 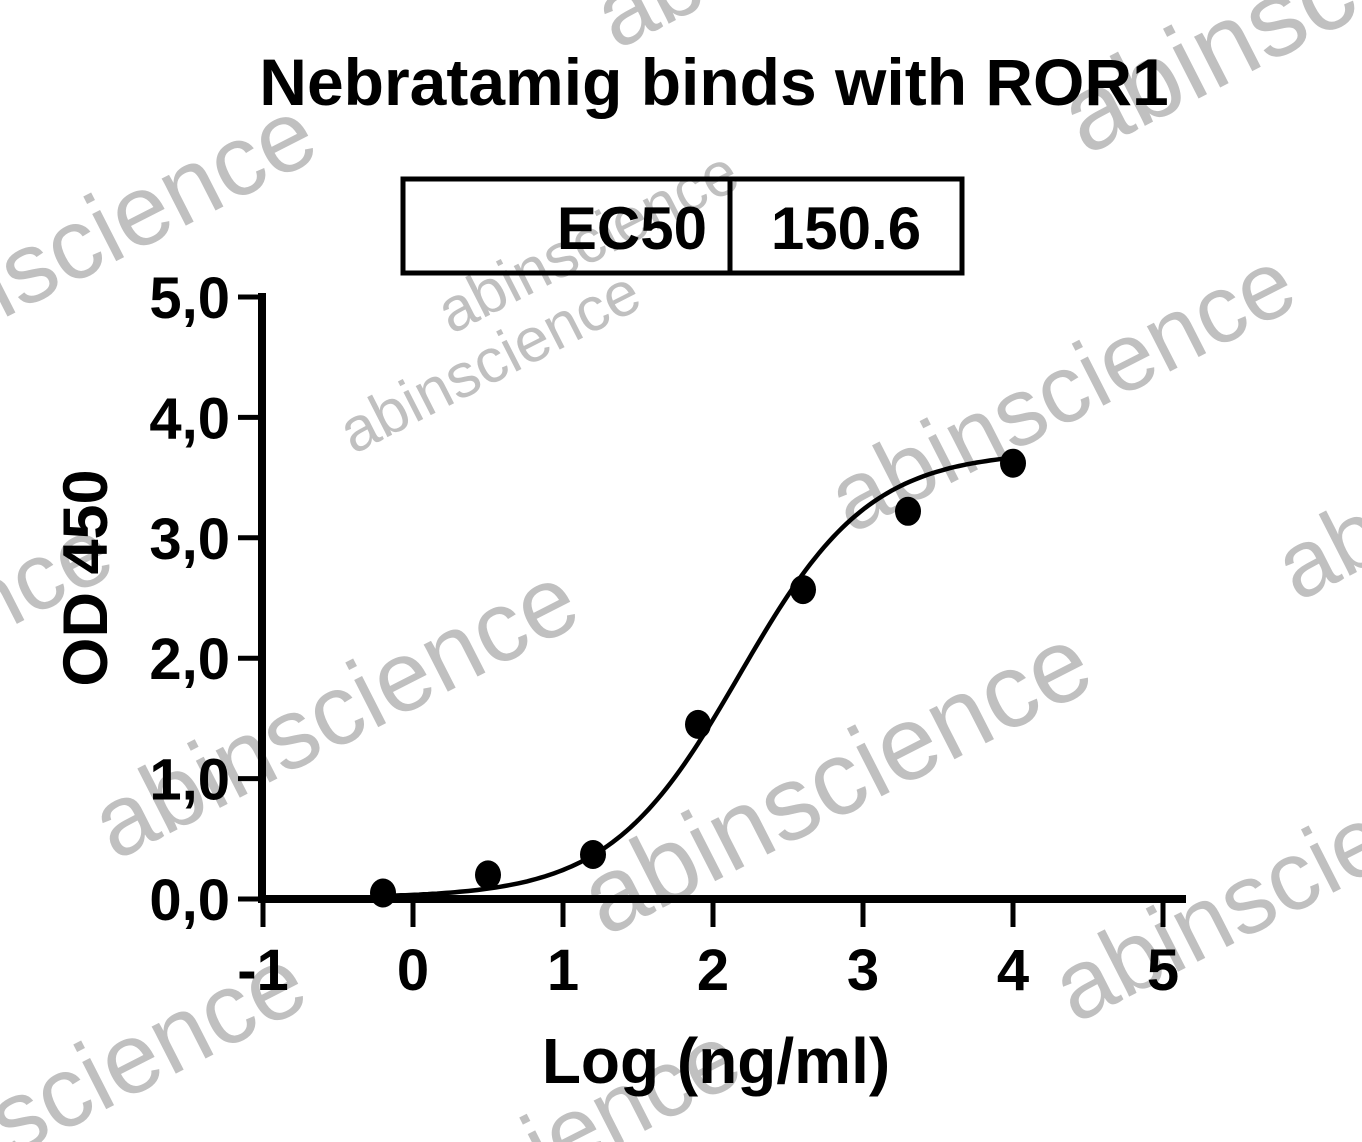 What do you see at coordinates (263, 970) in the screenshot?
I see `x-tick-label: -1` at bounding box center [263, 970].